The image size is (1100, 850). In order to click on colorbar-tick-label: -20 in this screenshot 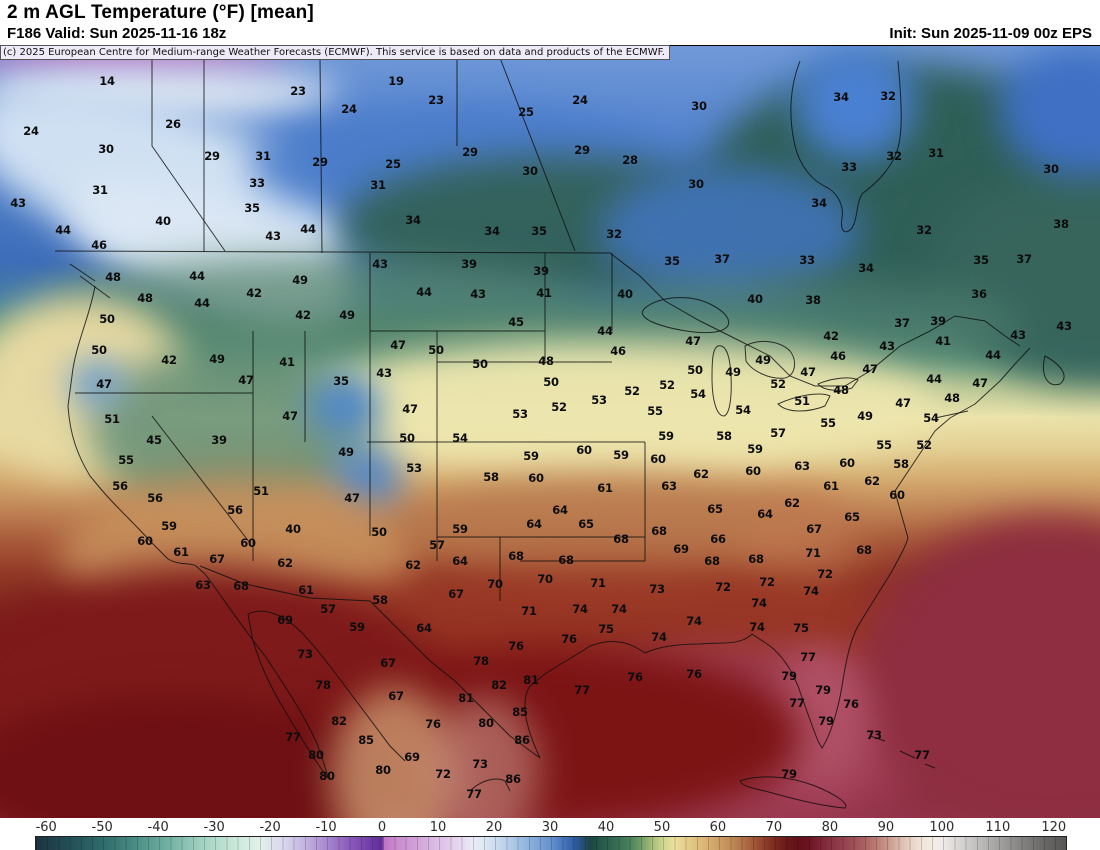, I will do `click(270, 827)`.